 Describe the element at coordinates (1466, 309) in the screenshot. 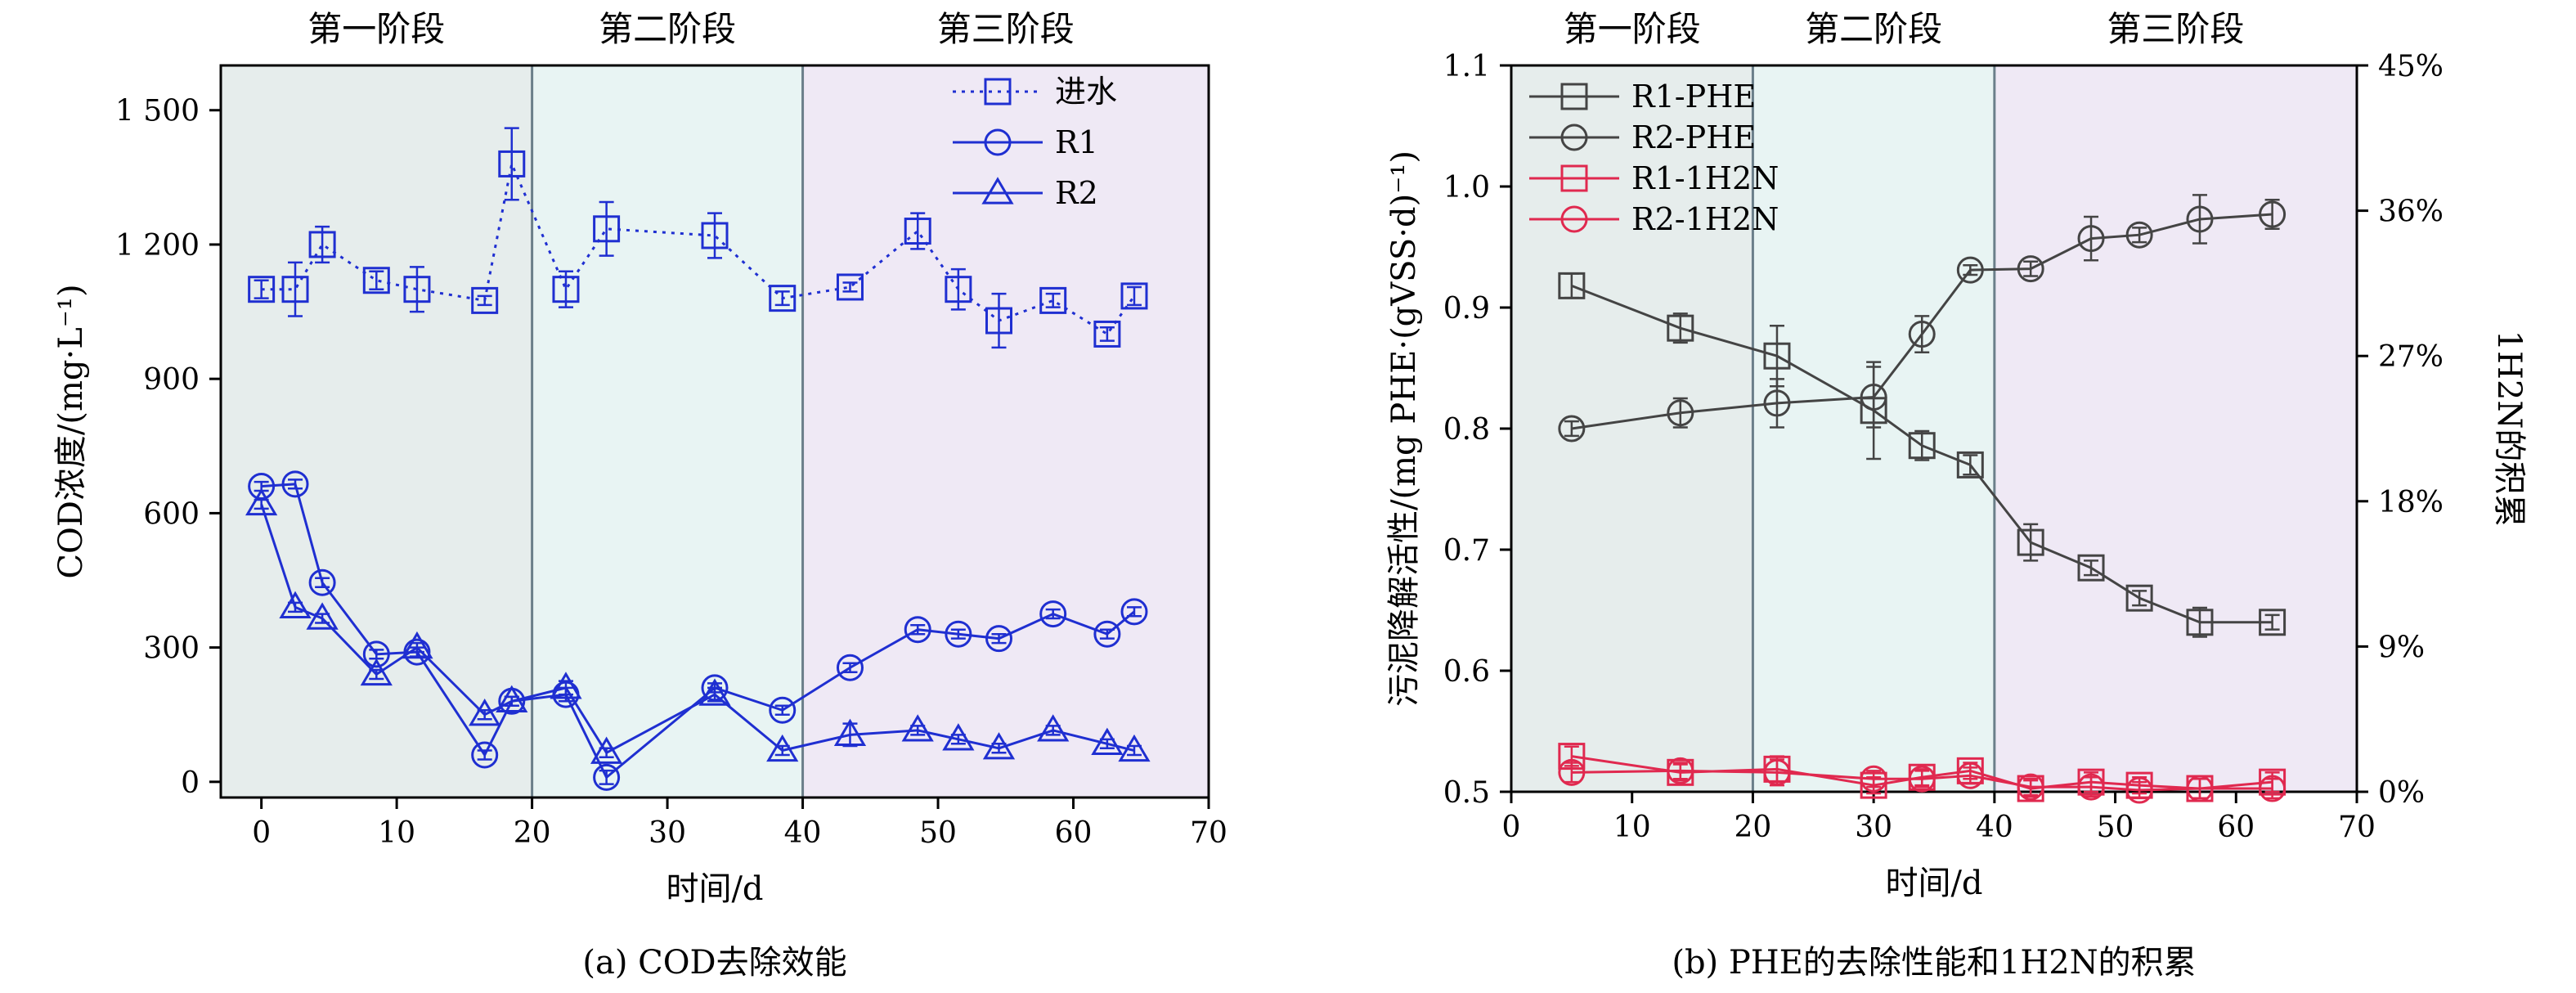

I see `y-tick-label: 0.9` at that location.